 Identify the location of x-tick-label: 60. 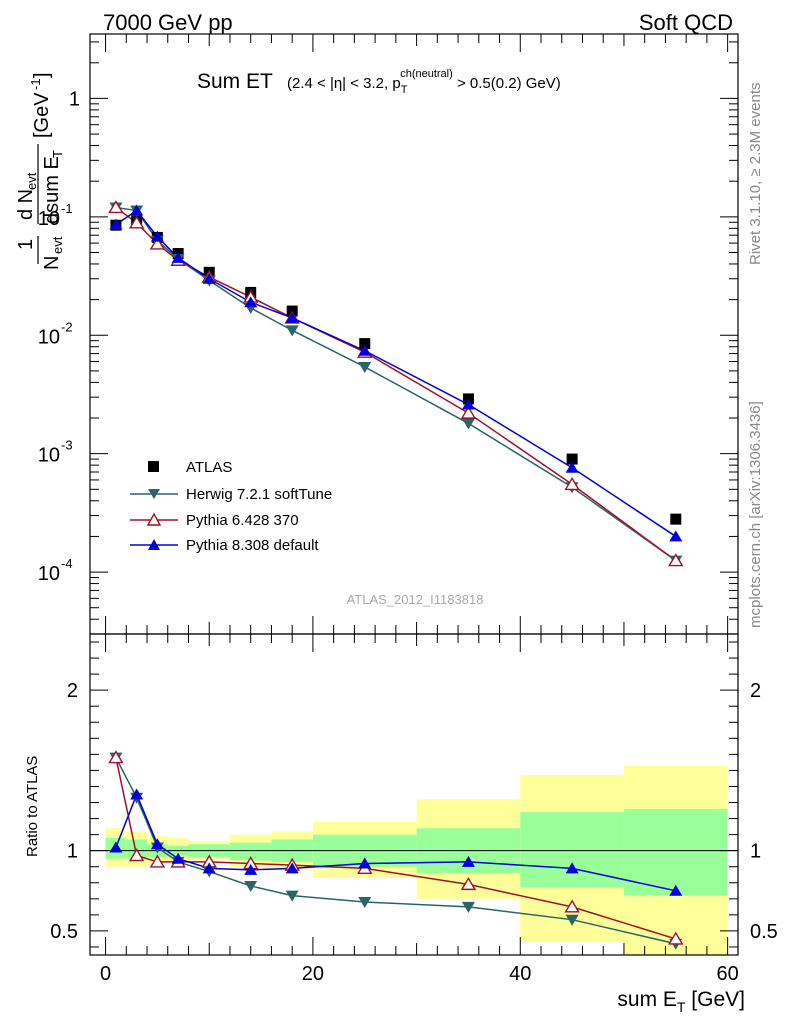
(728, 974).